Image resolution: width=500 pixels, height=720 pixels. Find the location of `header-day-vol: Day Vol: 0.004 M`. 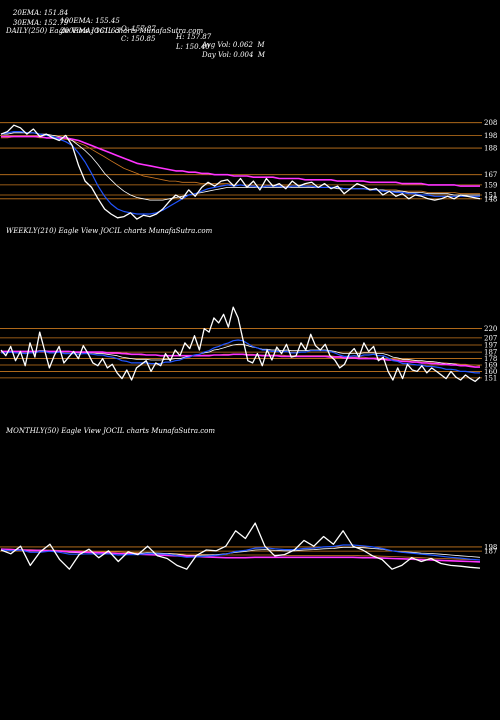

header-day-vol: Day Vol: 0.004 M is located at coordinates (234, 55).